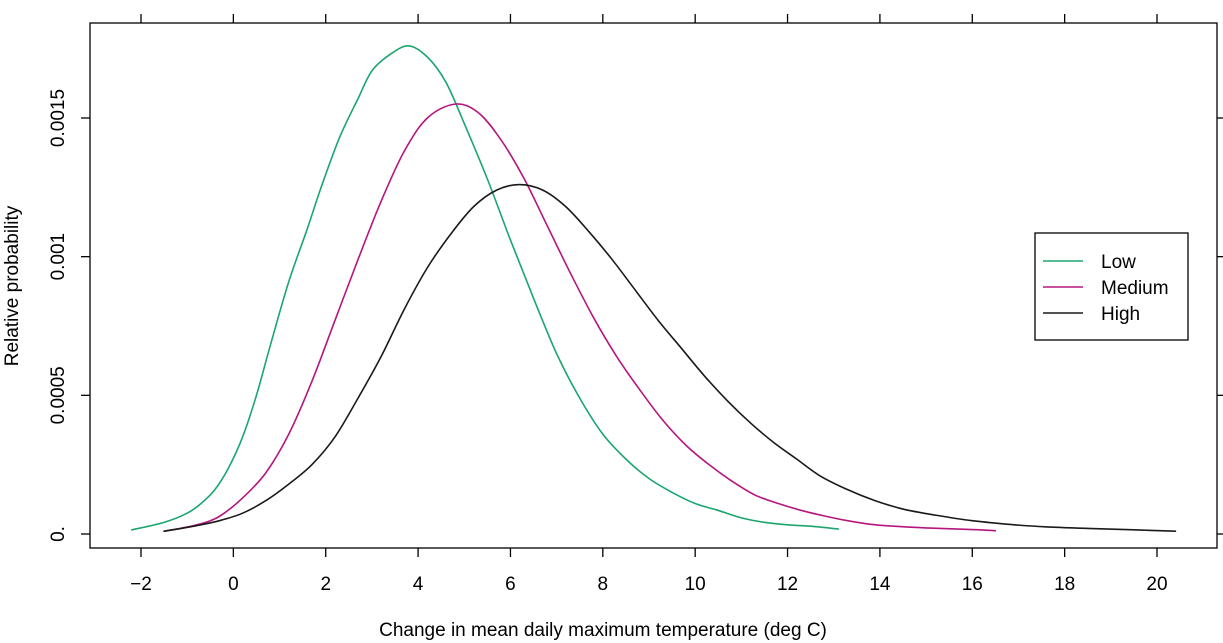 Image resolution: width=1223 pixels, height=643 pixels. Describe the element at coordinates (1156, 584) in the screenshot. I see `x-tick-label: 20` at that location.